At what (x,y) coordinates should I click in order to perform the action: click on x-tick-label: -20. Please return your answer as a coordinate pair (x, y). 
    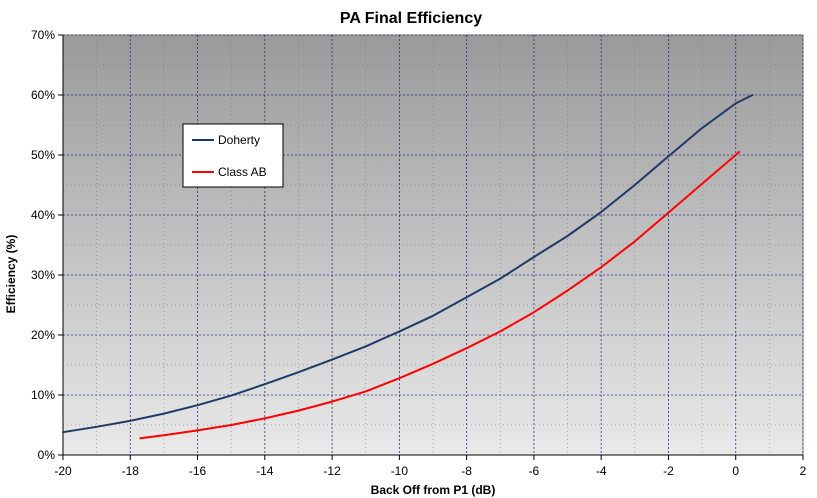
    Looking at the image, I should click on (63, 471).